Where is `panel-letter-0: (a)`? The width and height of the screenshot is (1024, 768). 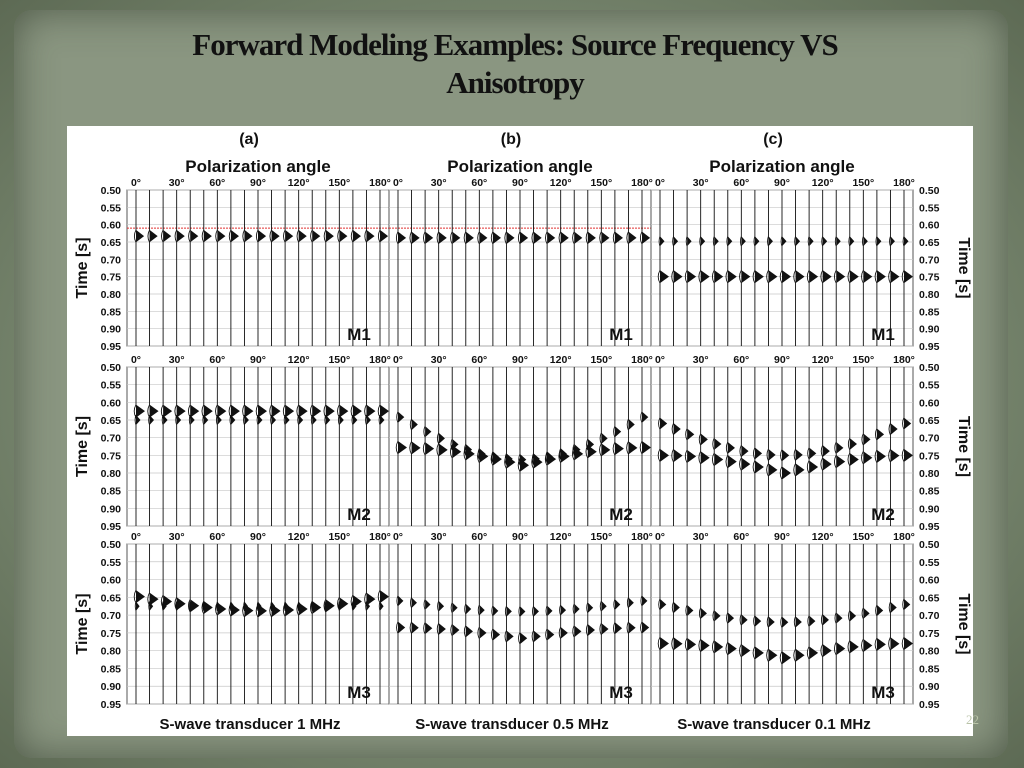 panel-letter-0: (a) is located at coordinates (249, 139).